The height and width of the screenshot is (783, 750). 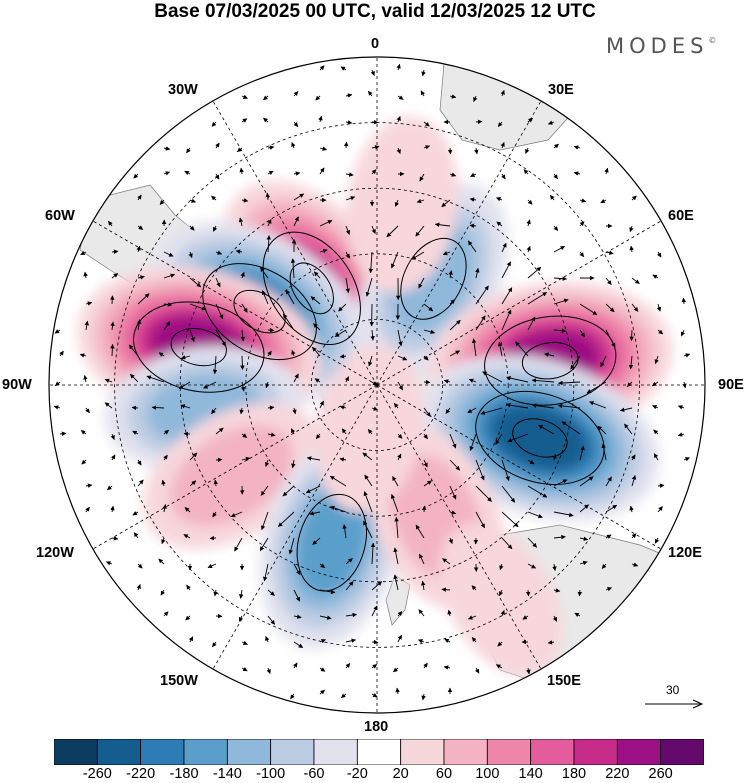 I want to click on lon-label-90w: 90W, so click(x=17, y=385).